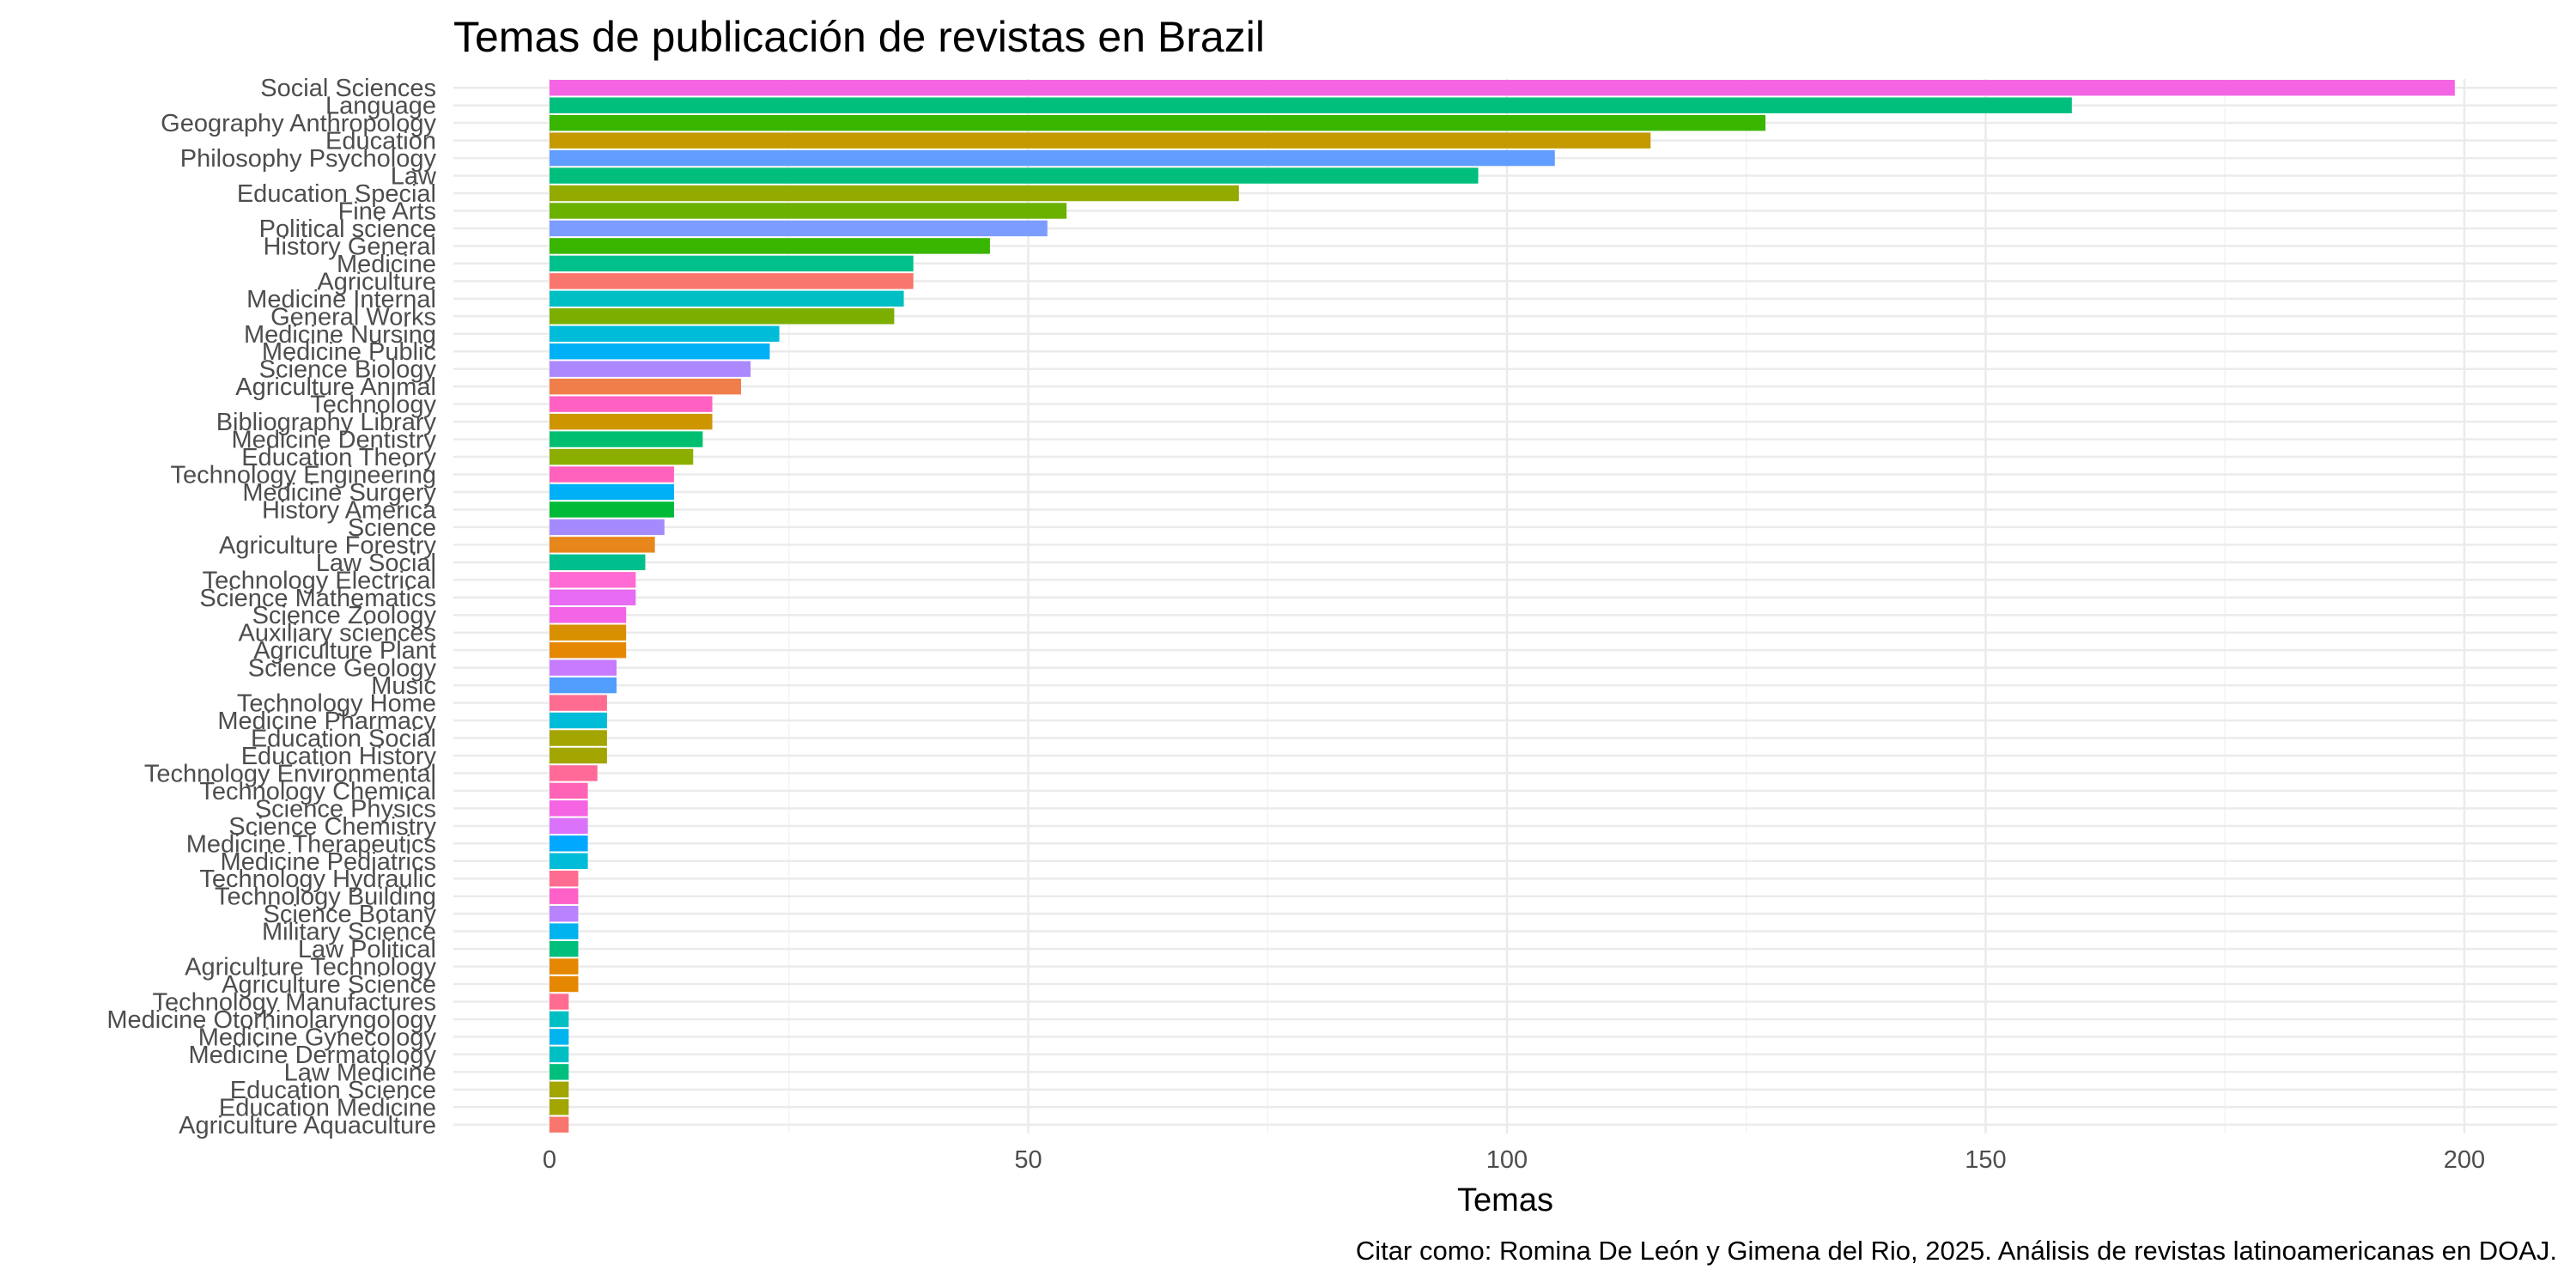 The image size is (2576, 1288). Describe the element at coordinates (377, 281) in the screenshot. I see `y-tick-label: Agriculture` at that location.